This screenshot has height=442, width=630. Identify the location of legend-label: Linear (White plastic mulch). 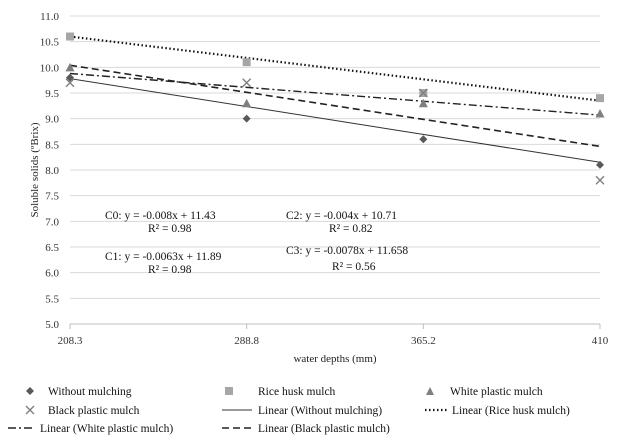
(106, 429).